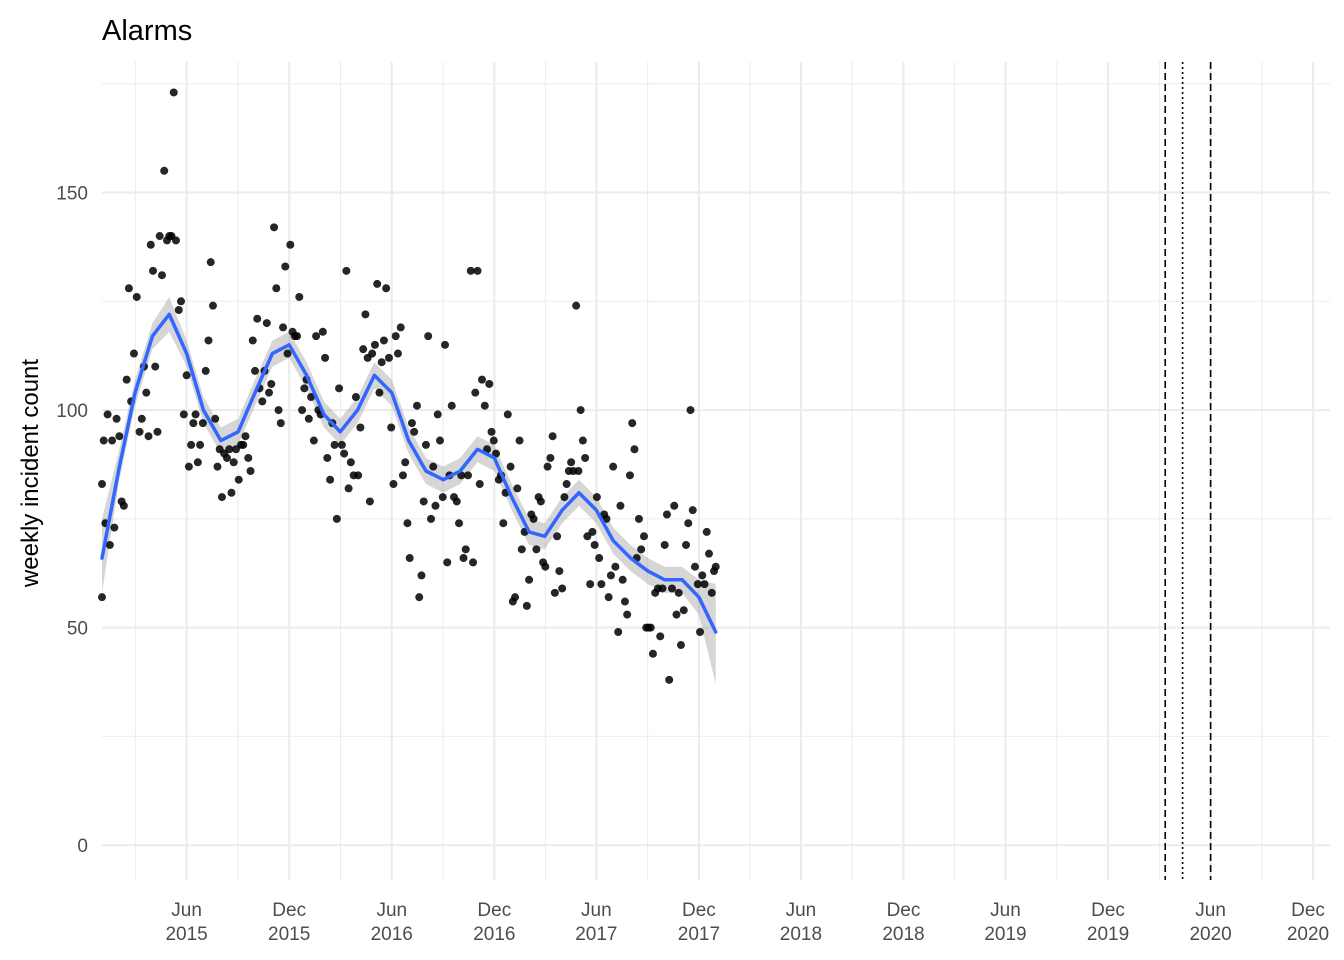  I want to click on x-tick-label: 2015, so click(186, 934).